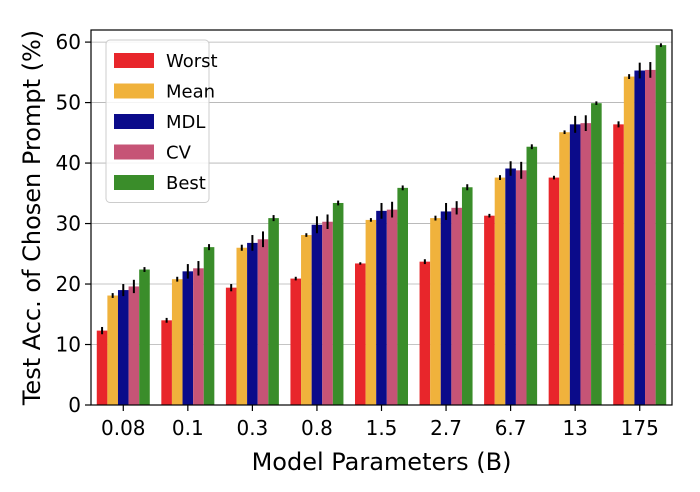 This screenshot has height=492, width=700. Describe the element at coordinates (68, 284) in the screenshot. I see `y-tick-label: 20` at that location.